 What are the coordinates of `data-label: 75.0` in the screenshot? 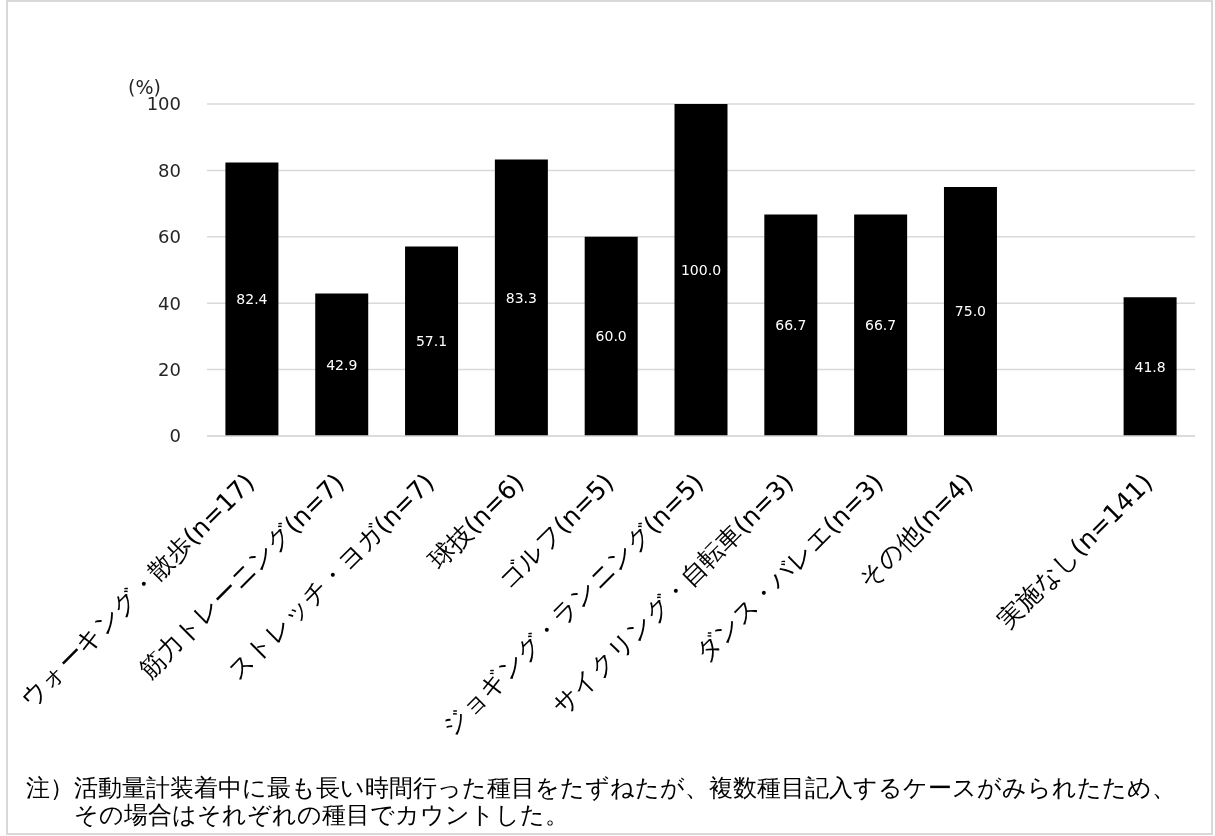 It's located at (970, 311).